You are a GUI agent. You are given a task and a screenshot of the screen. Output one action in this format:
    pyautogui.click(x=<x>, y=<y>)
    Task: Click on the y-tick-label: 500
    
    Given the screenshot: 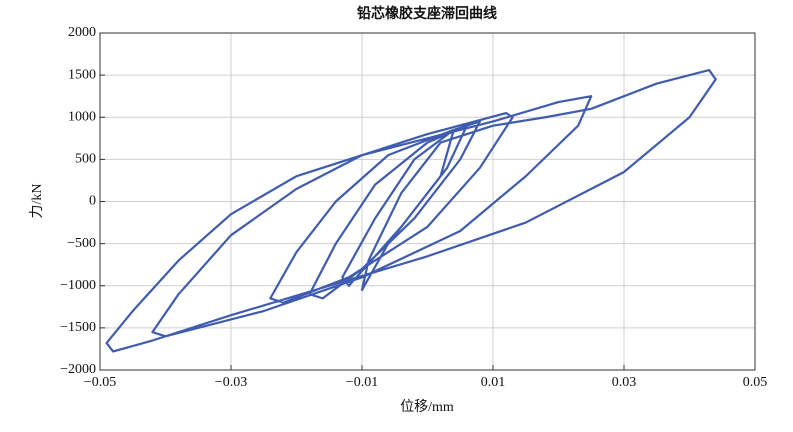 What is the action you would take?
    pyautogui.click(x=85, y=159)
    